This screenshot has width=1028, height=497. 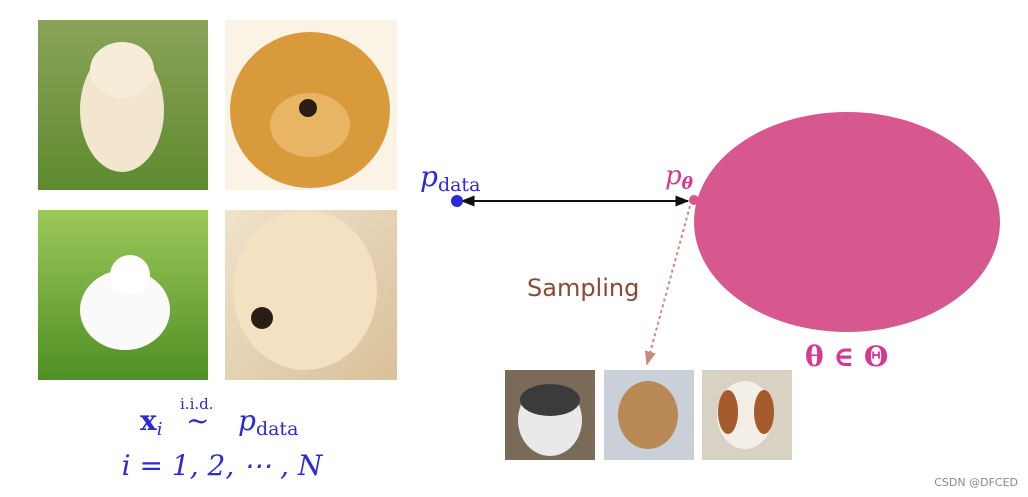 I want to click on sampling-arrow, so click(x=667, y=285).